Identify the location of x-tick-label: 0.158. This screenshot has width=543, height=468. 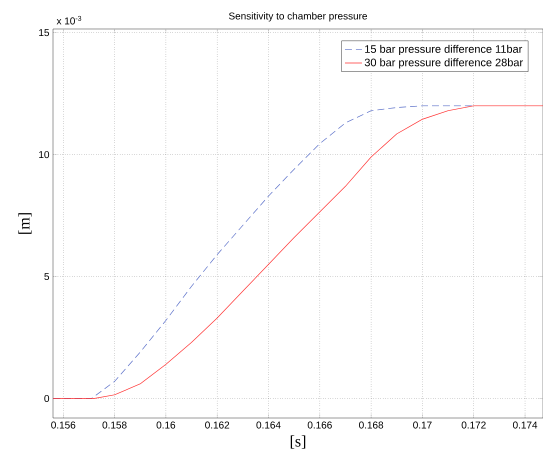
(114, 425).